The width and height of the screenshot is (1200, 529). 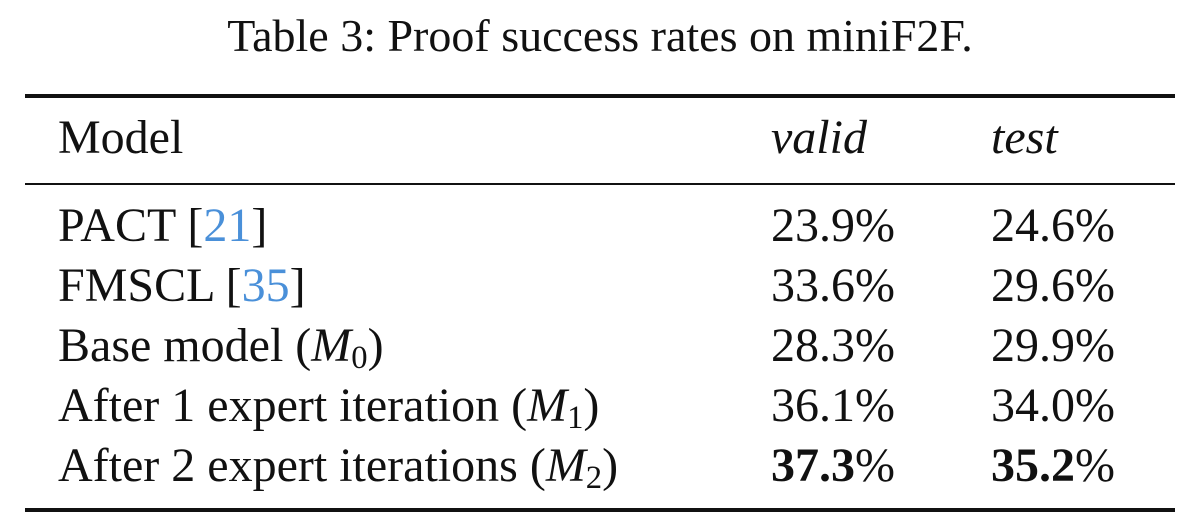 What do you see at coordinates (833, 465) in the screenshot?
I see `valid-value: 37.3%` at bounding box center [833, 465].